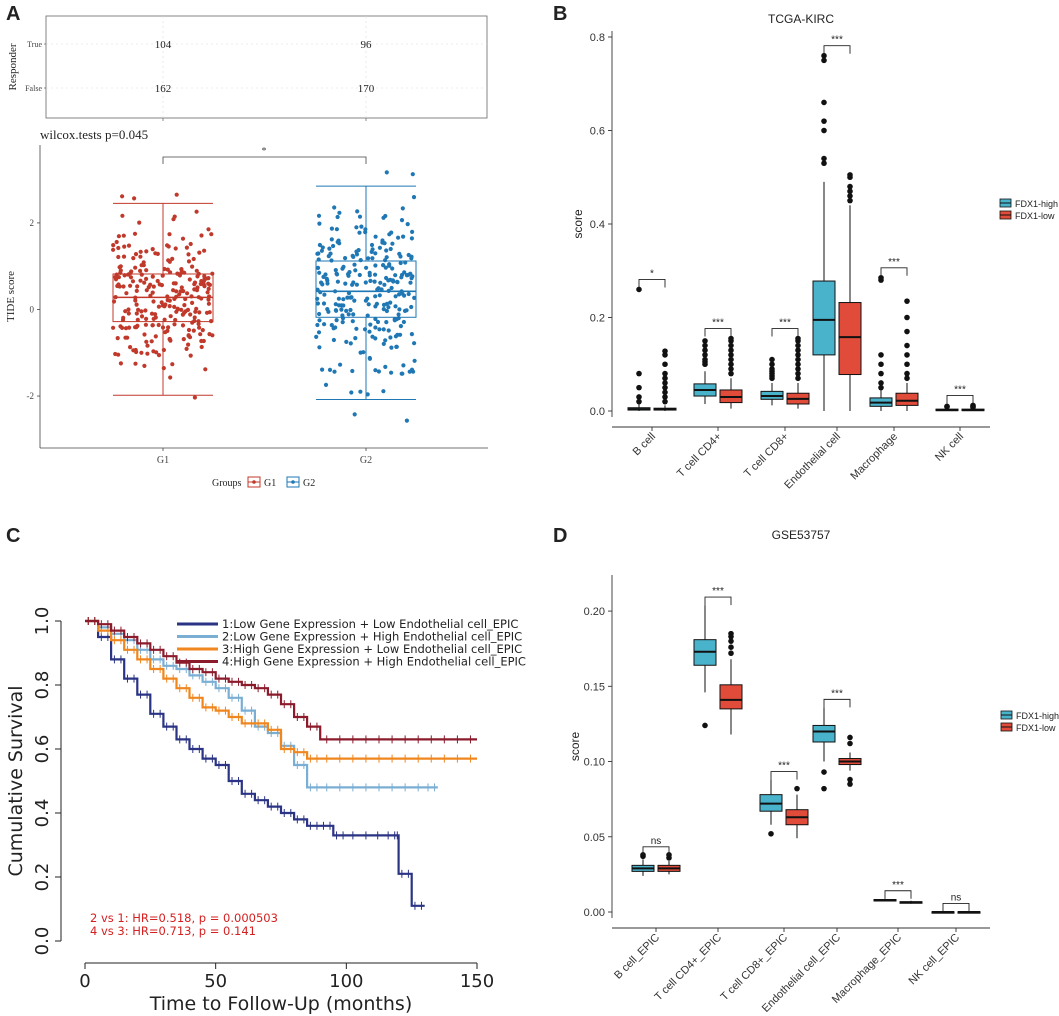 The image size is (1059, 1016). I want to click on table-row-label: True, so click(34, 44).